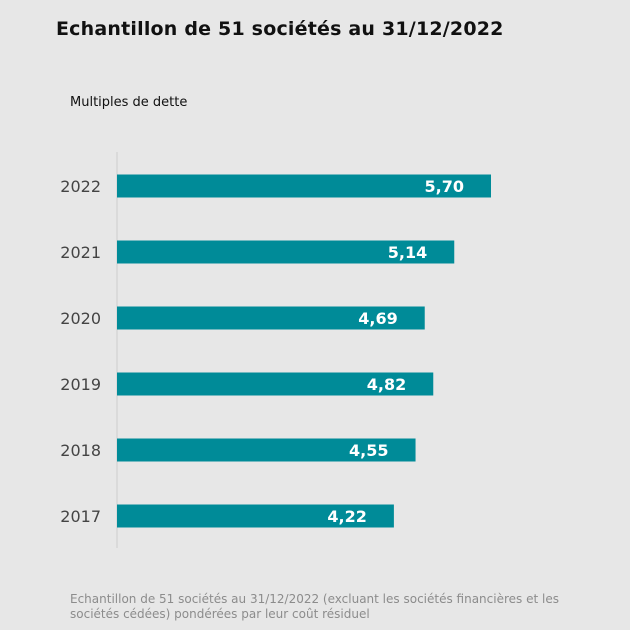 This screenshot has height=630, width=630. I want to click on bar-value-label: 4,55, so click(368, 450).